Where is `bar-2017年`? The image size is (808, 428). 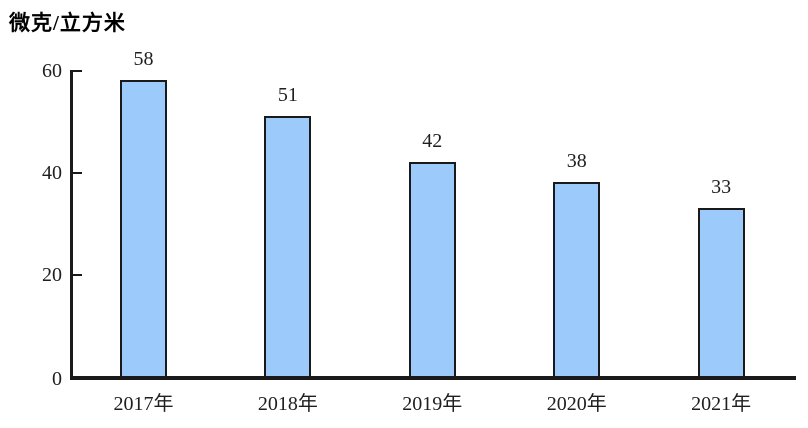 bar-2017年 is located at coordinates (143, 228).